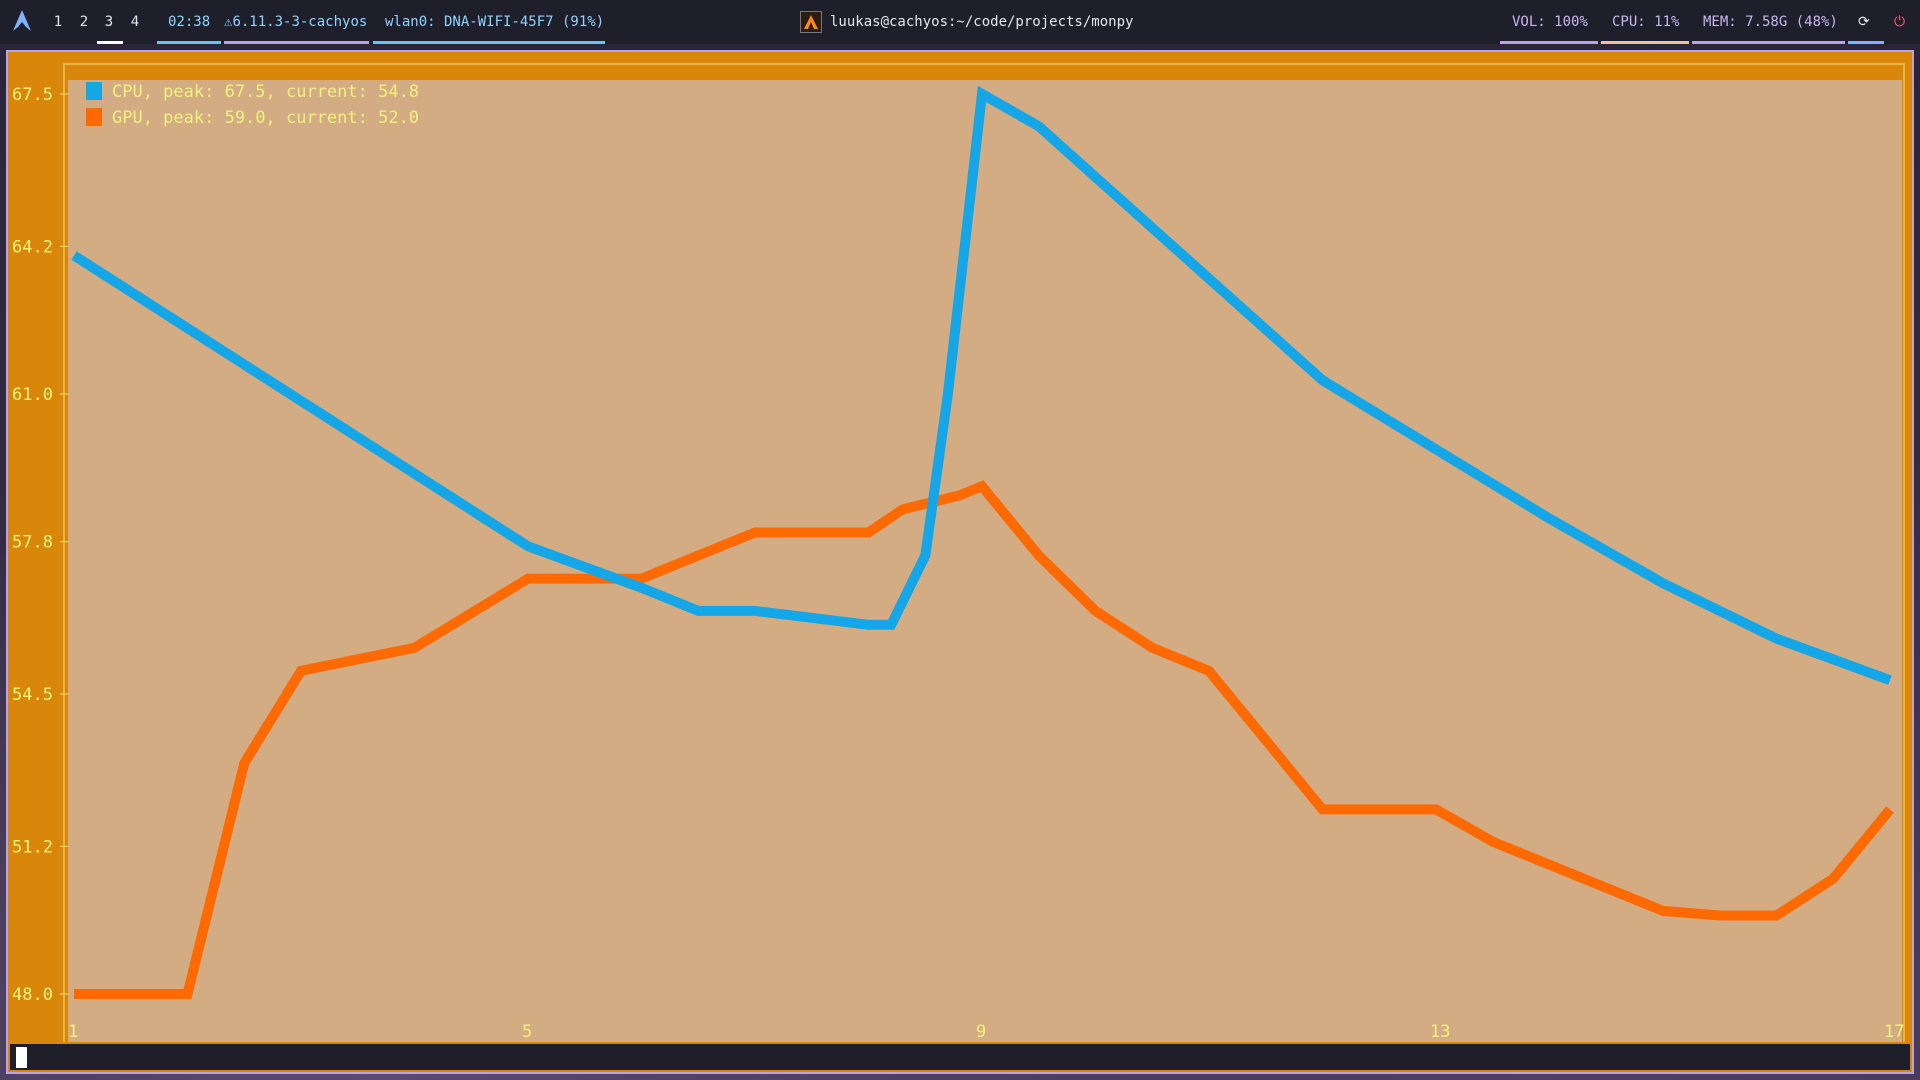 The width and height of the screenshot is (1920, 1080). I want to click on y-tick-label: 51.2, so click(32, 847).